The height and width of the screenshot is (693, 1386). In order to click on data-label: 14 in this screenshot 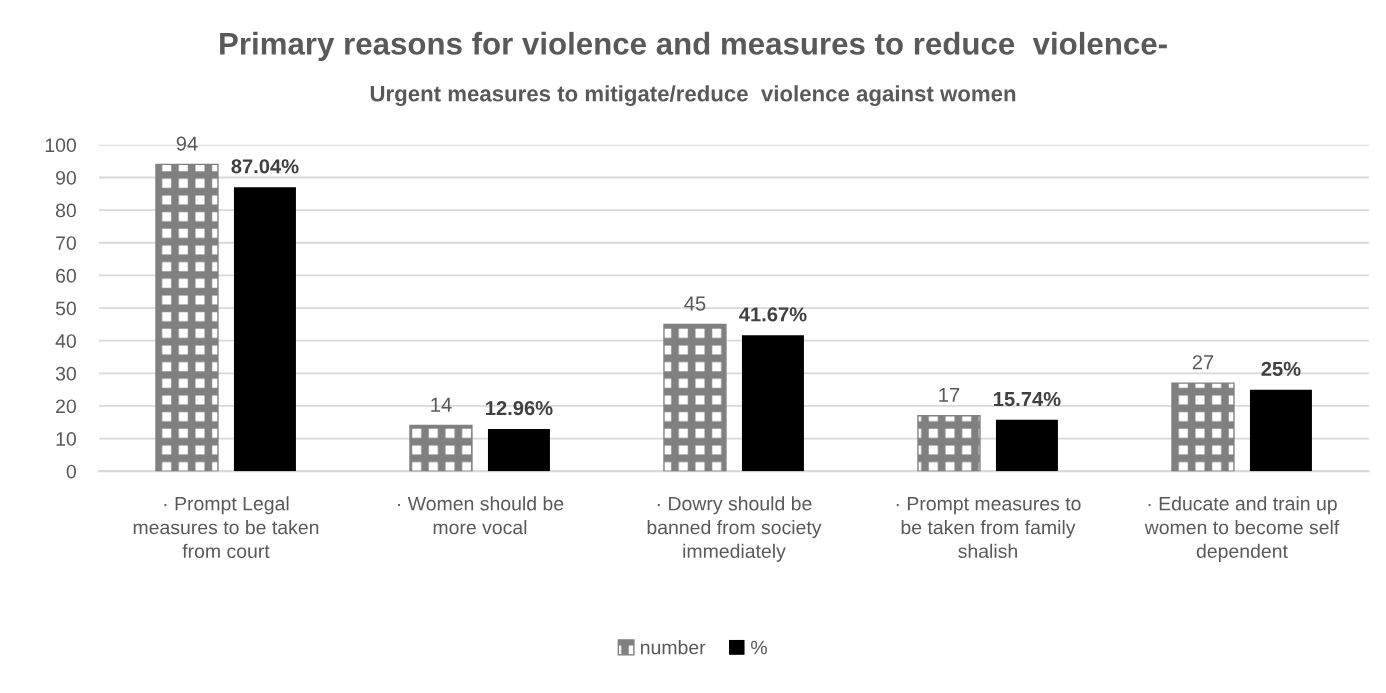, I will do `click(441, 404)`.